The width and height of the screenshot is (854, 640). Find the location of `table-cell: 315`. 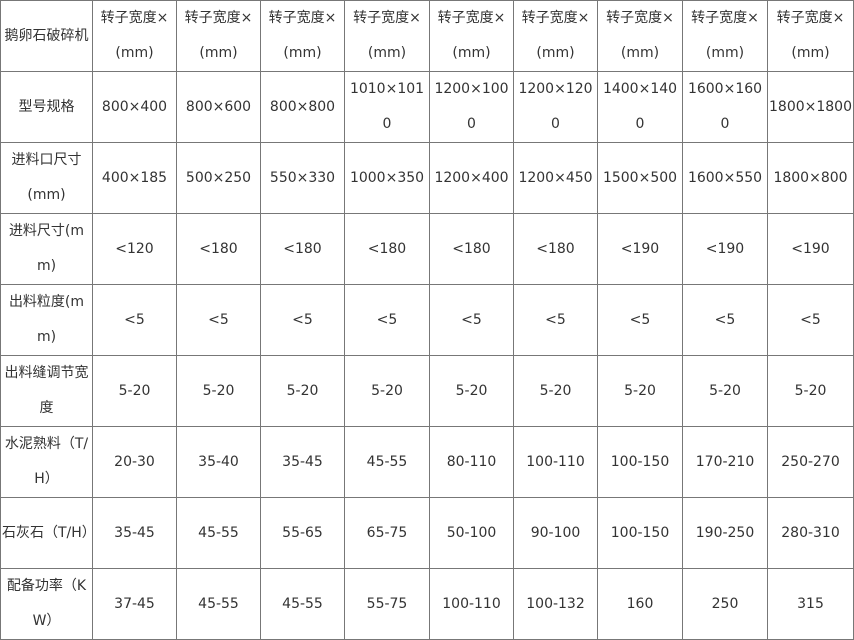

table-cell: 315 is located at coordinates (810, 604).